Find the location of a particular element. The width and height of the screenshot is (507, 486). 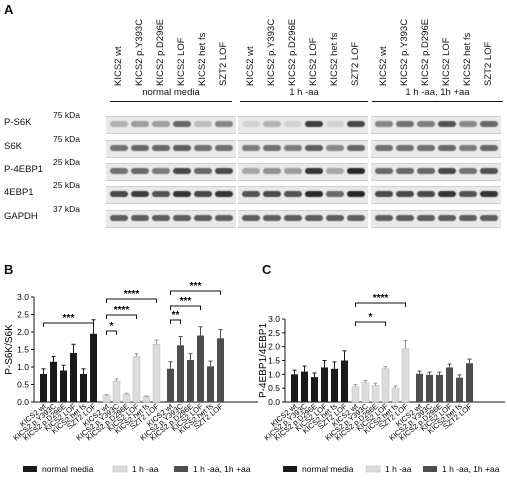

y-tick-label: 0.0 is located at coordinates (274, 402).